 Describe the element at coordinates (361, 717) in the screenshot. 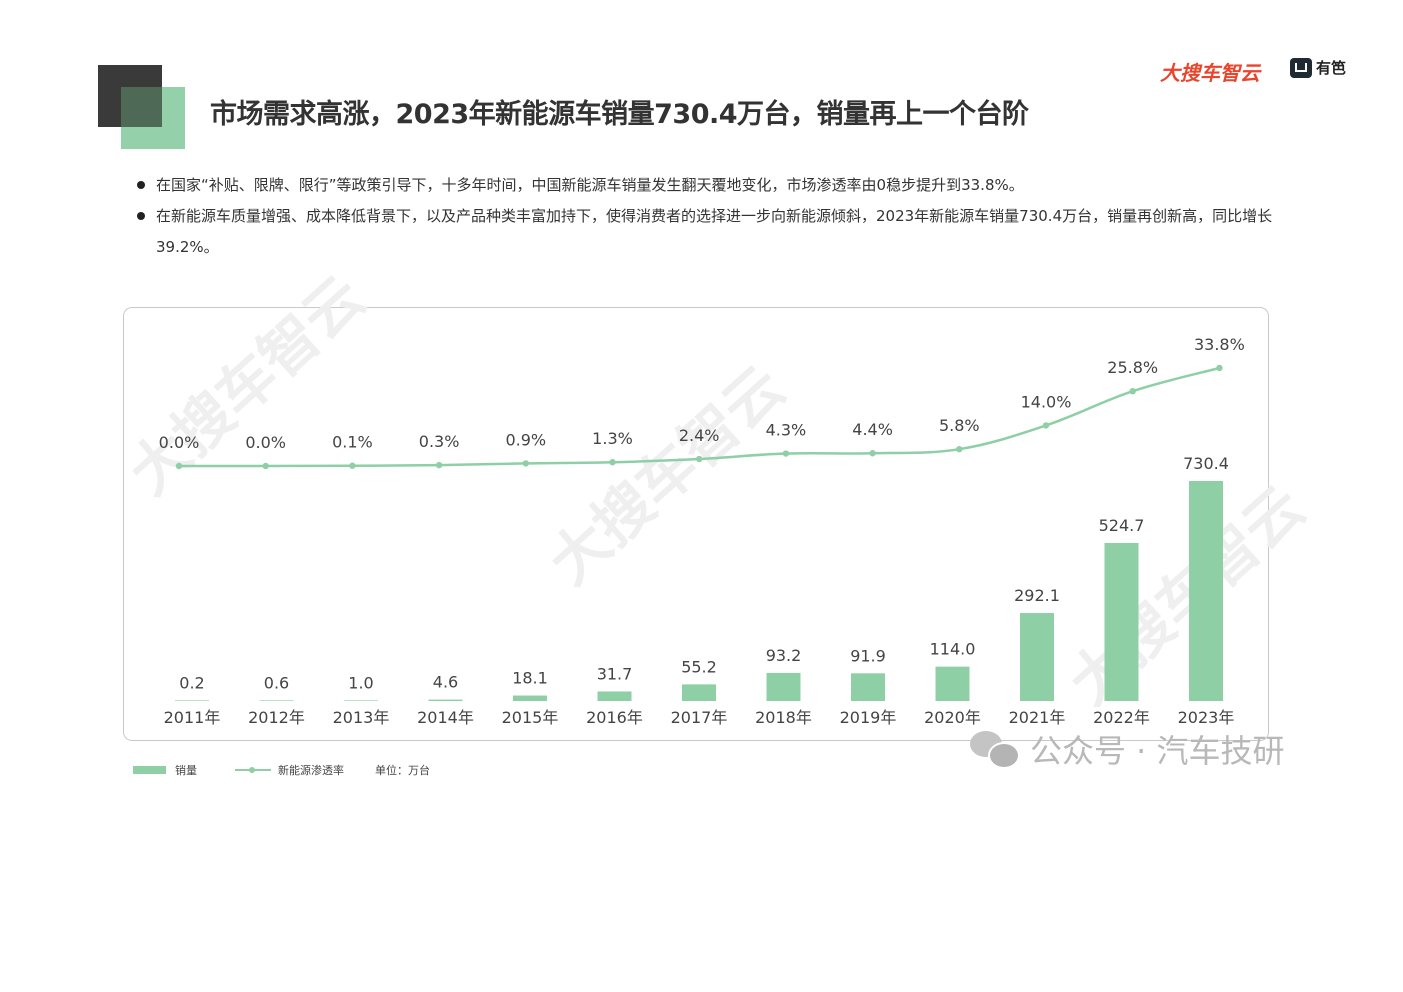

I see `x-axis-tick-label-3: 2013年` at that location.